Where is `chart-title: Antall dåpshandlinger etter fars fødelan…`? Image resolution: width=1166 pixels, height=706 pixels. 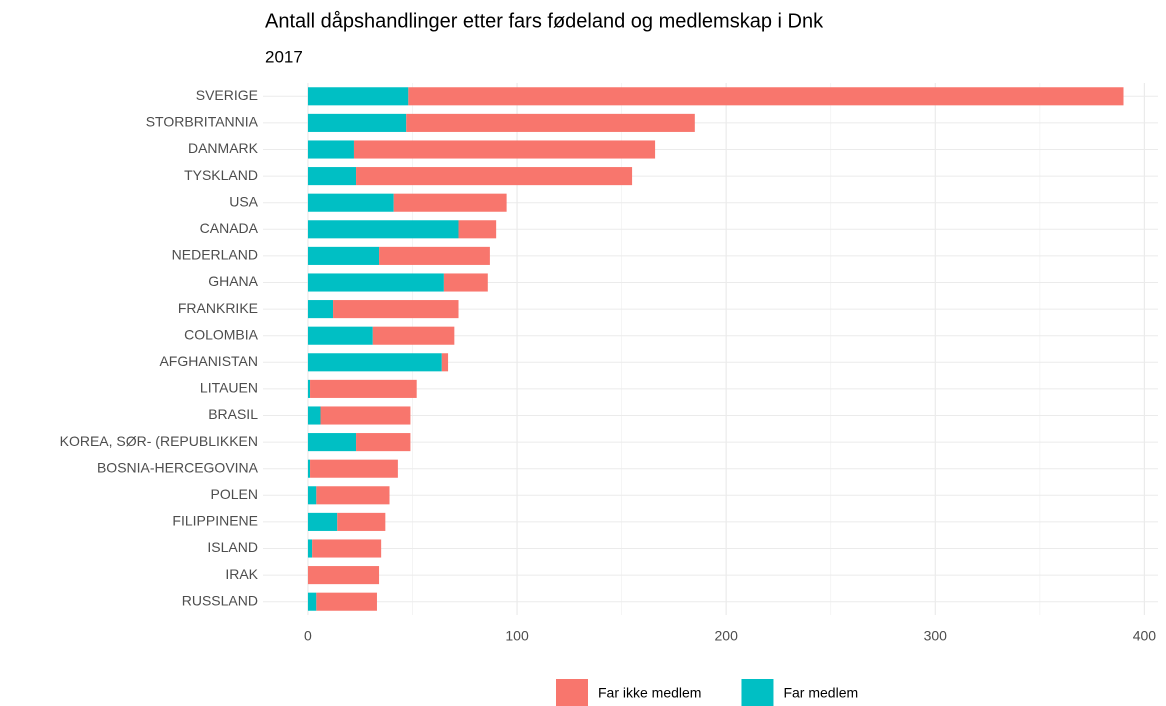
chart-title: Antall dåpshandlinger etter fars fødelan… is located at coordinates (544, 21).